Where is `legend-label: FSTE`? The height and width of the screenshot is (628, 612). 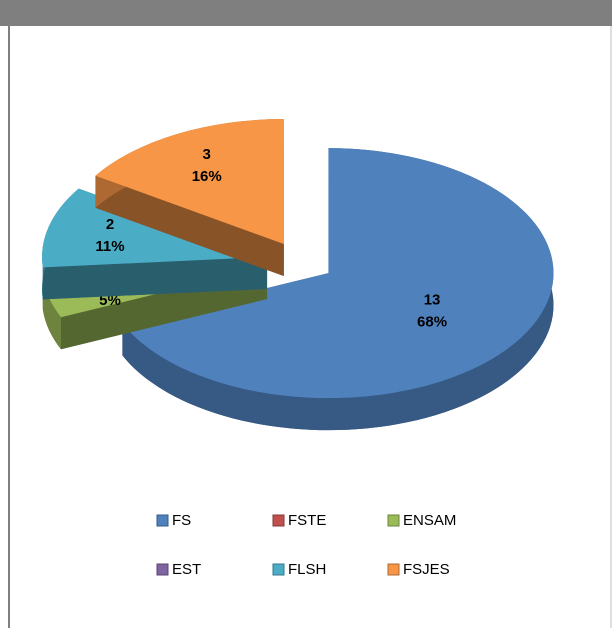 legend-label: FSTE is located at coordinates (307, 520).